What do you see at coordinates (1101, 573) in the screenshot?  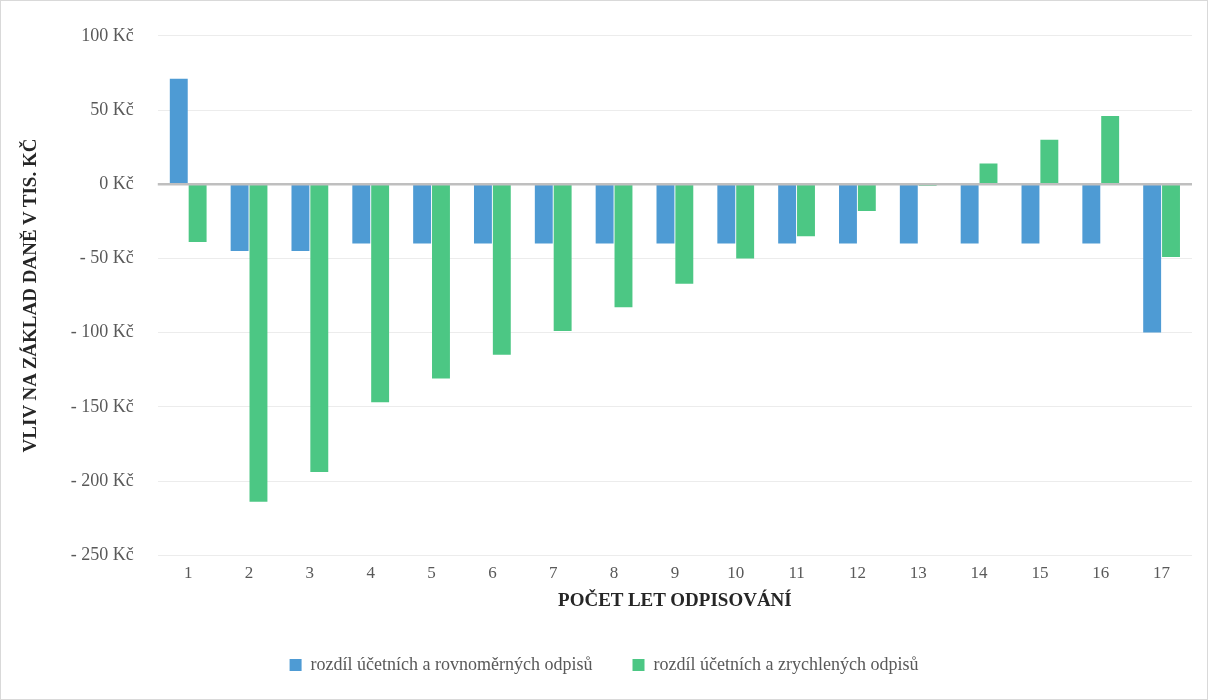 I see `x-tick-label: 16` at bounding box center [1101, 573].